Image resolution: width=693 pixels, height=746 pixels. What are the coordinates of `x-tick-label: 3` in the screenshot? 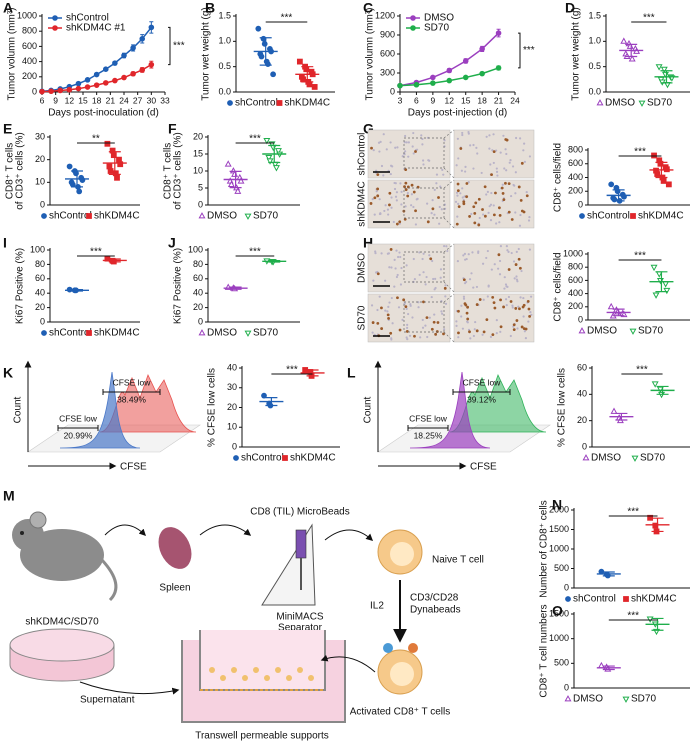 It's located at (400, 100).